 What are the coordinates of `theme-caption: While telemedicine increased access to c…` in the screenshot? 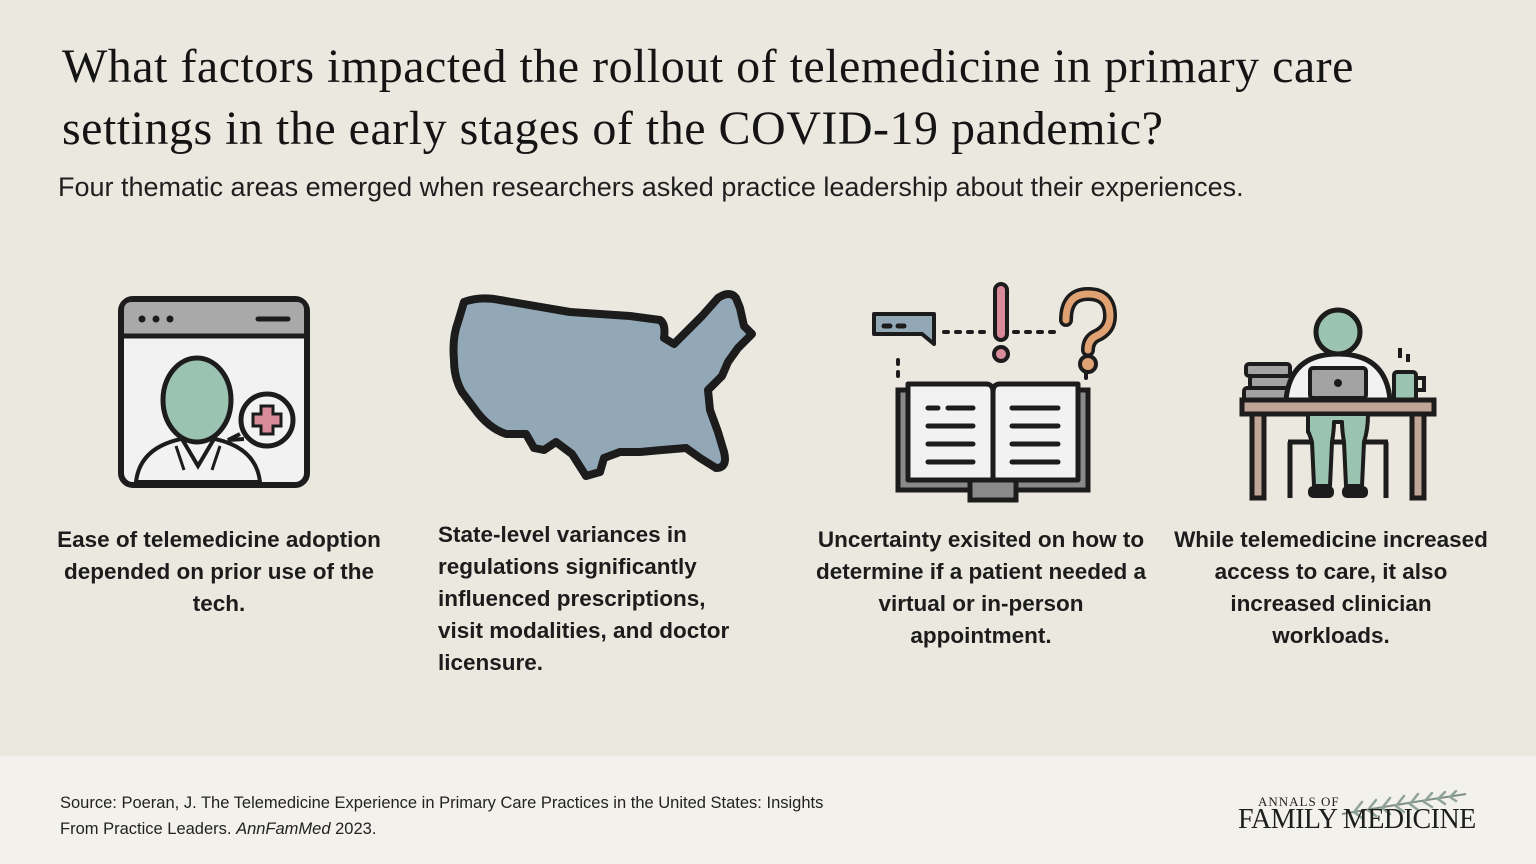 It's located at (1331, 587).